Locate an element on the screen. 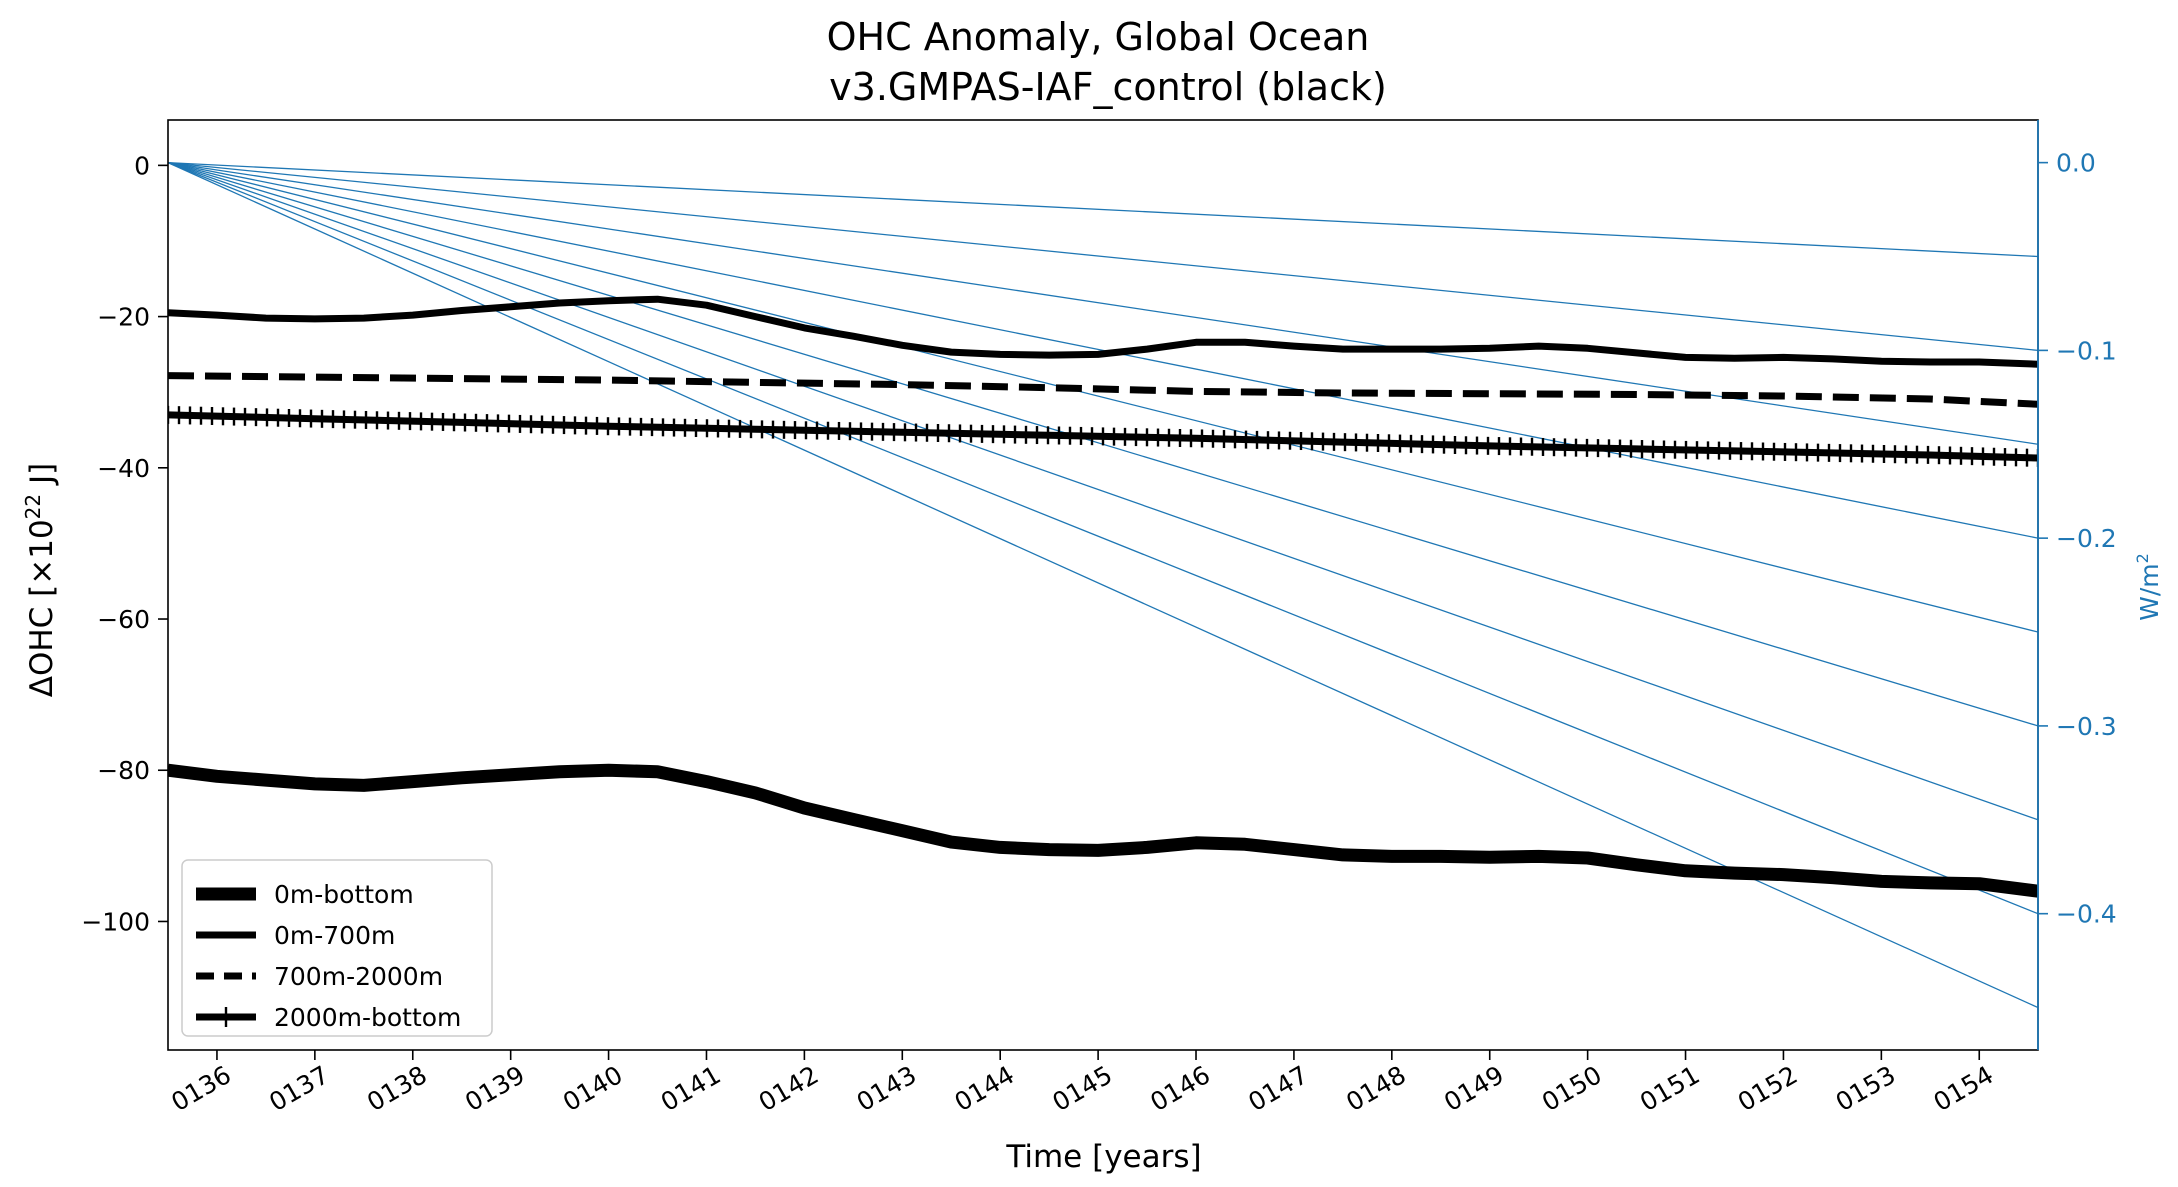 The height and width of the screenshot is (1187, 2178). legend-box is located at coordinates (337, 948).